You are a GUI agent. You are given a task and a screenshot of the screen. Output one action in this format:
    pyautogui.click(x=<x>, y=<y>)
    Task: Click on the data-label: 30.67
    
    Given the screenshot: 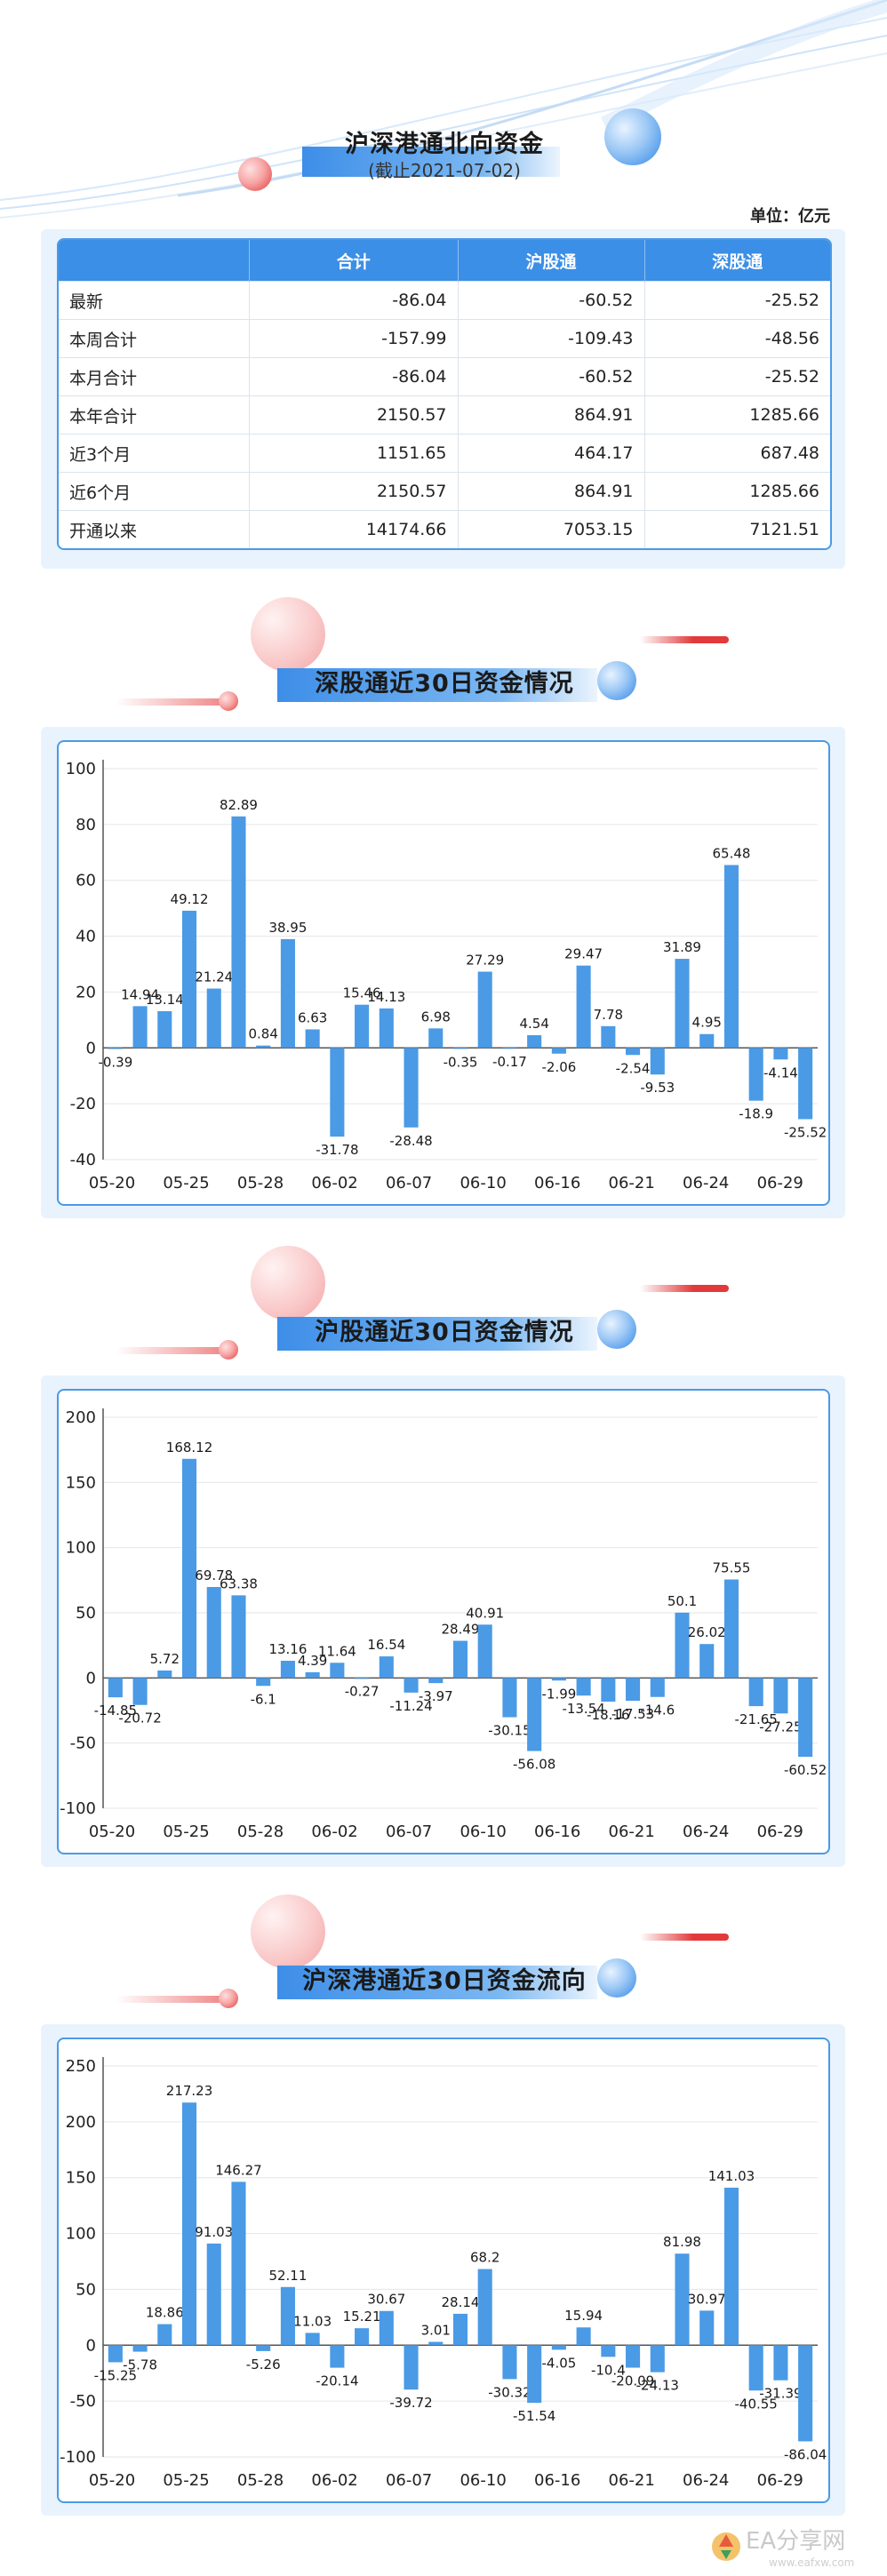 What is the action you would take?
    pyautogui.click(x=386, y=2300)
    